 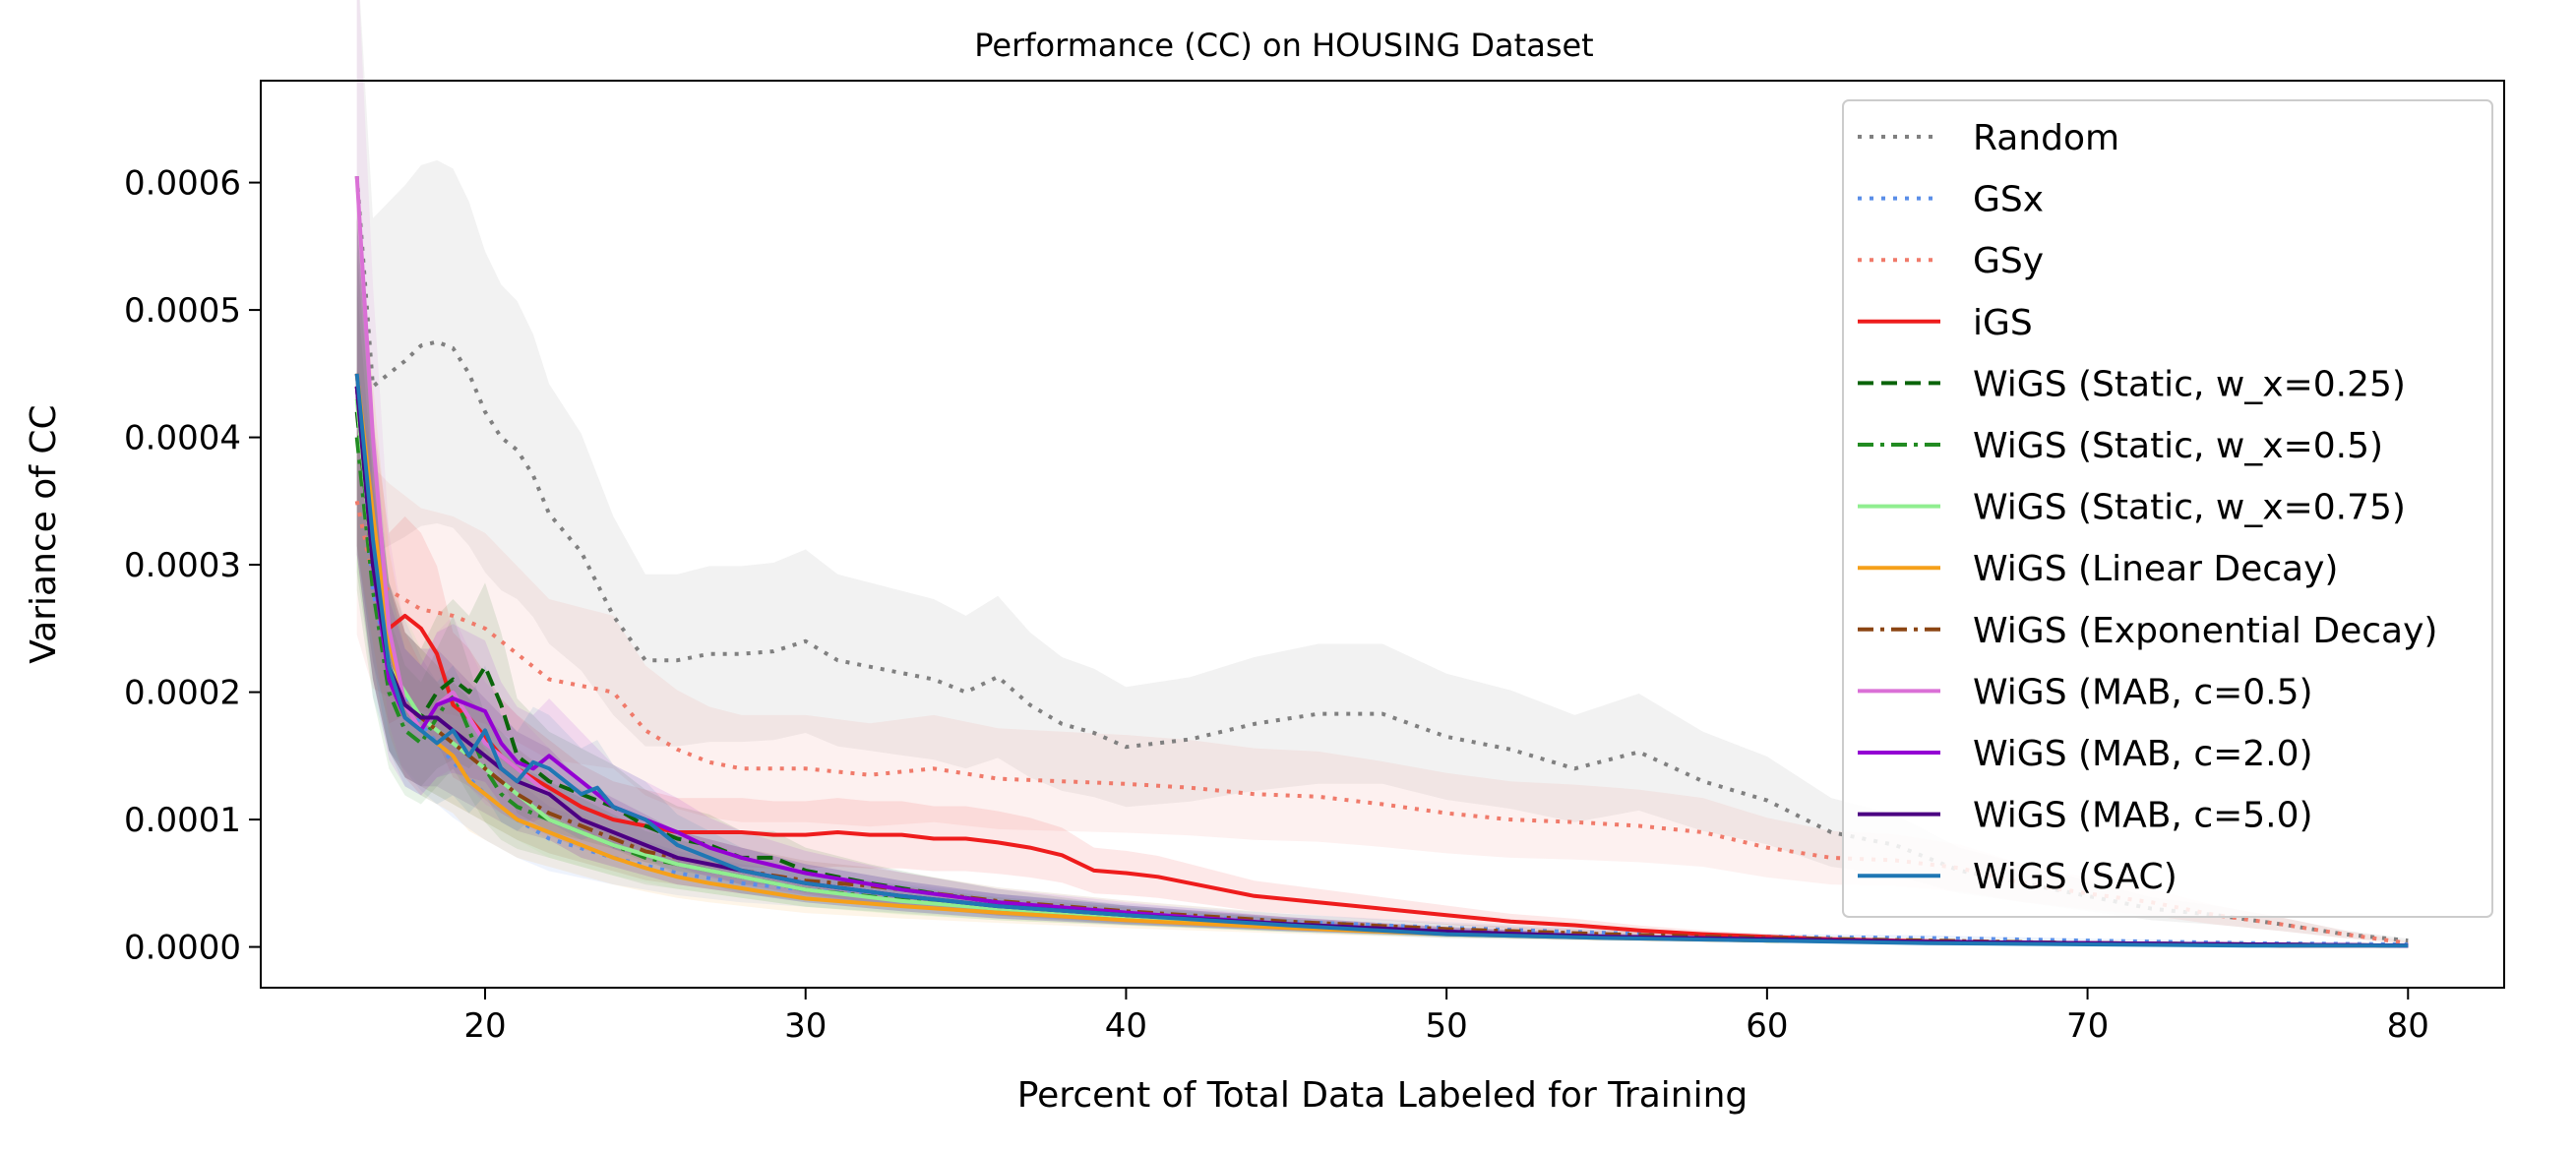 What do you see at coordinates (2003, 323) in the screenshot?
I see `legend-entry: iGS` at bounding box center [2003, 323].